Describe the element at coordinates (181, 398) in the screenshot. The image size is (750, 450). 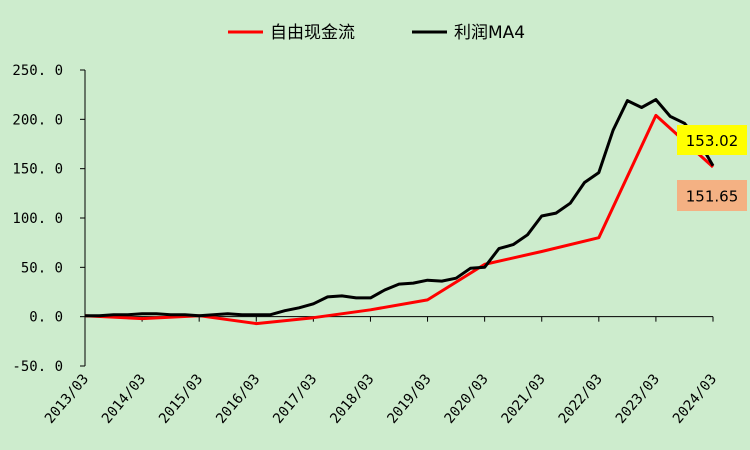
I see `x-tick-label: 2015/03` at that location.